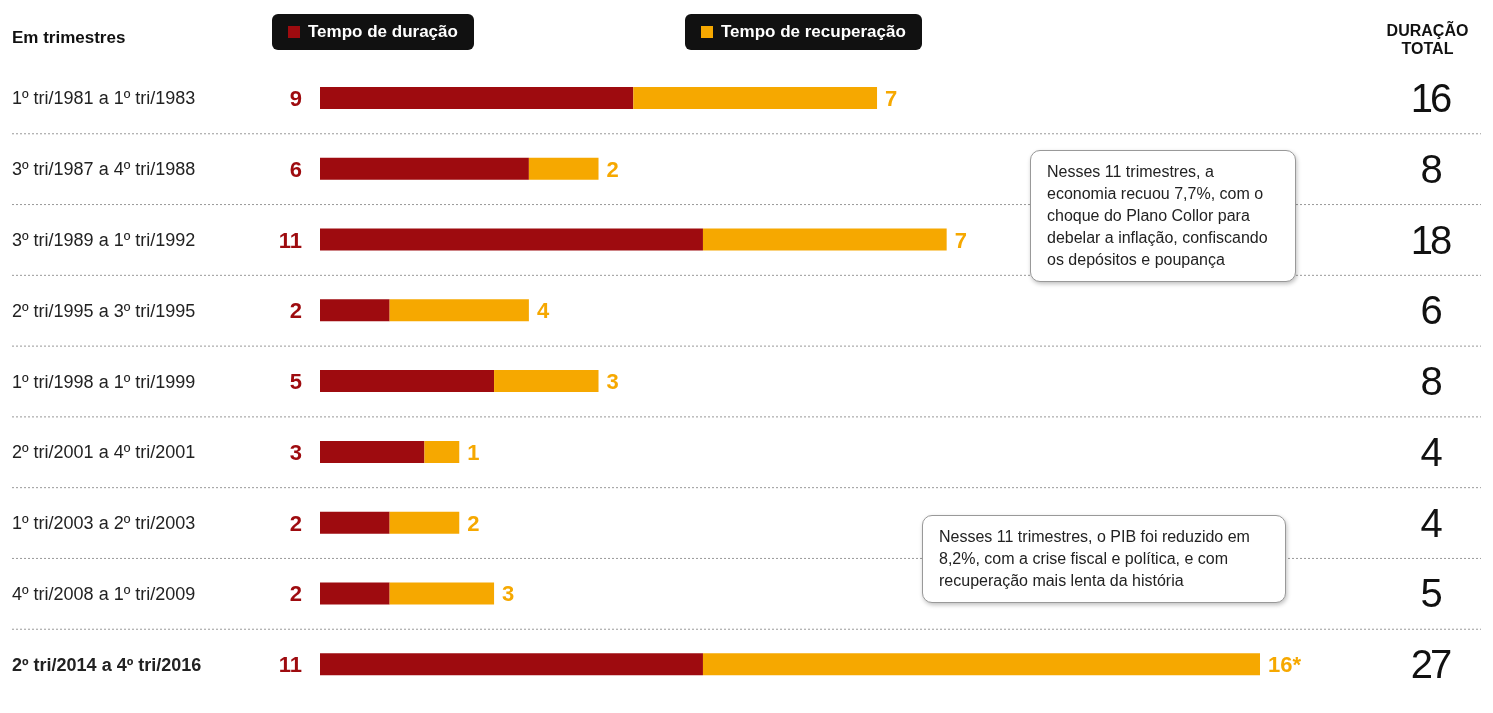 The image size is (1493, 713). I want to click on legend-label: Tempo de recuperação, so click(803, 32).